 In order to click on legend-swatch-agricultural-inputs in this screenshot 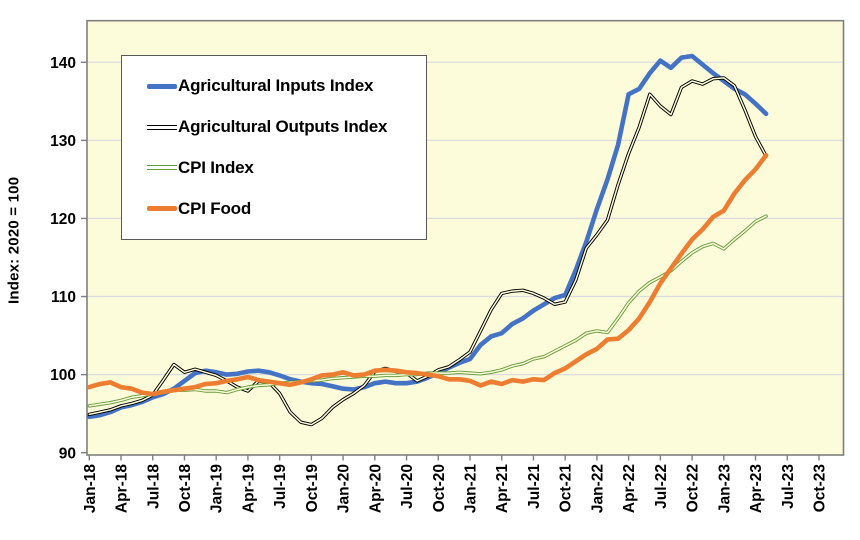, I will do `click(162, 86)`.